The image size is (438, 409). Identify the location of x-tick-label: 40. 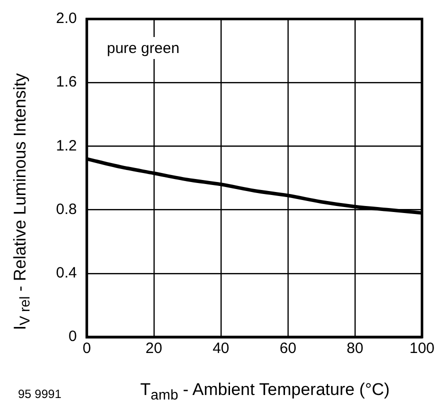
(221, 349).